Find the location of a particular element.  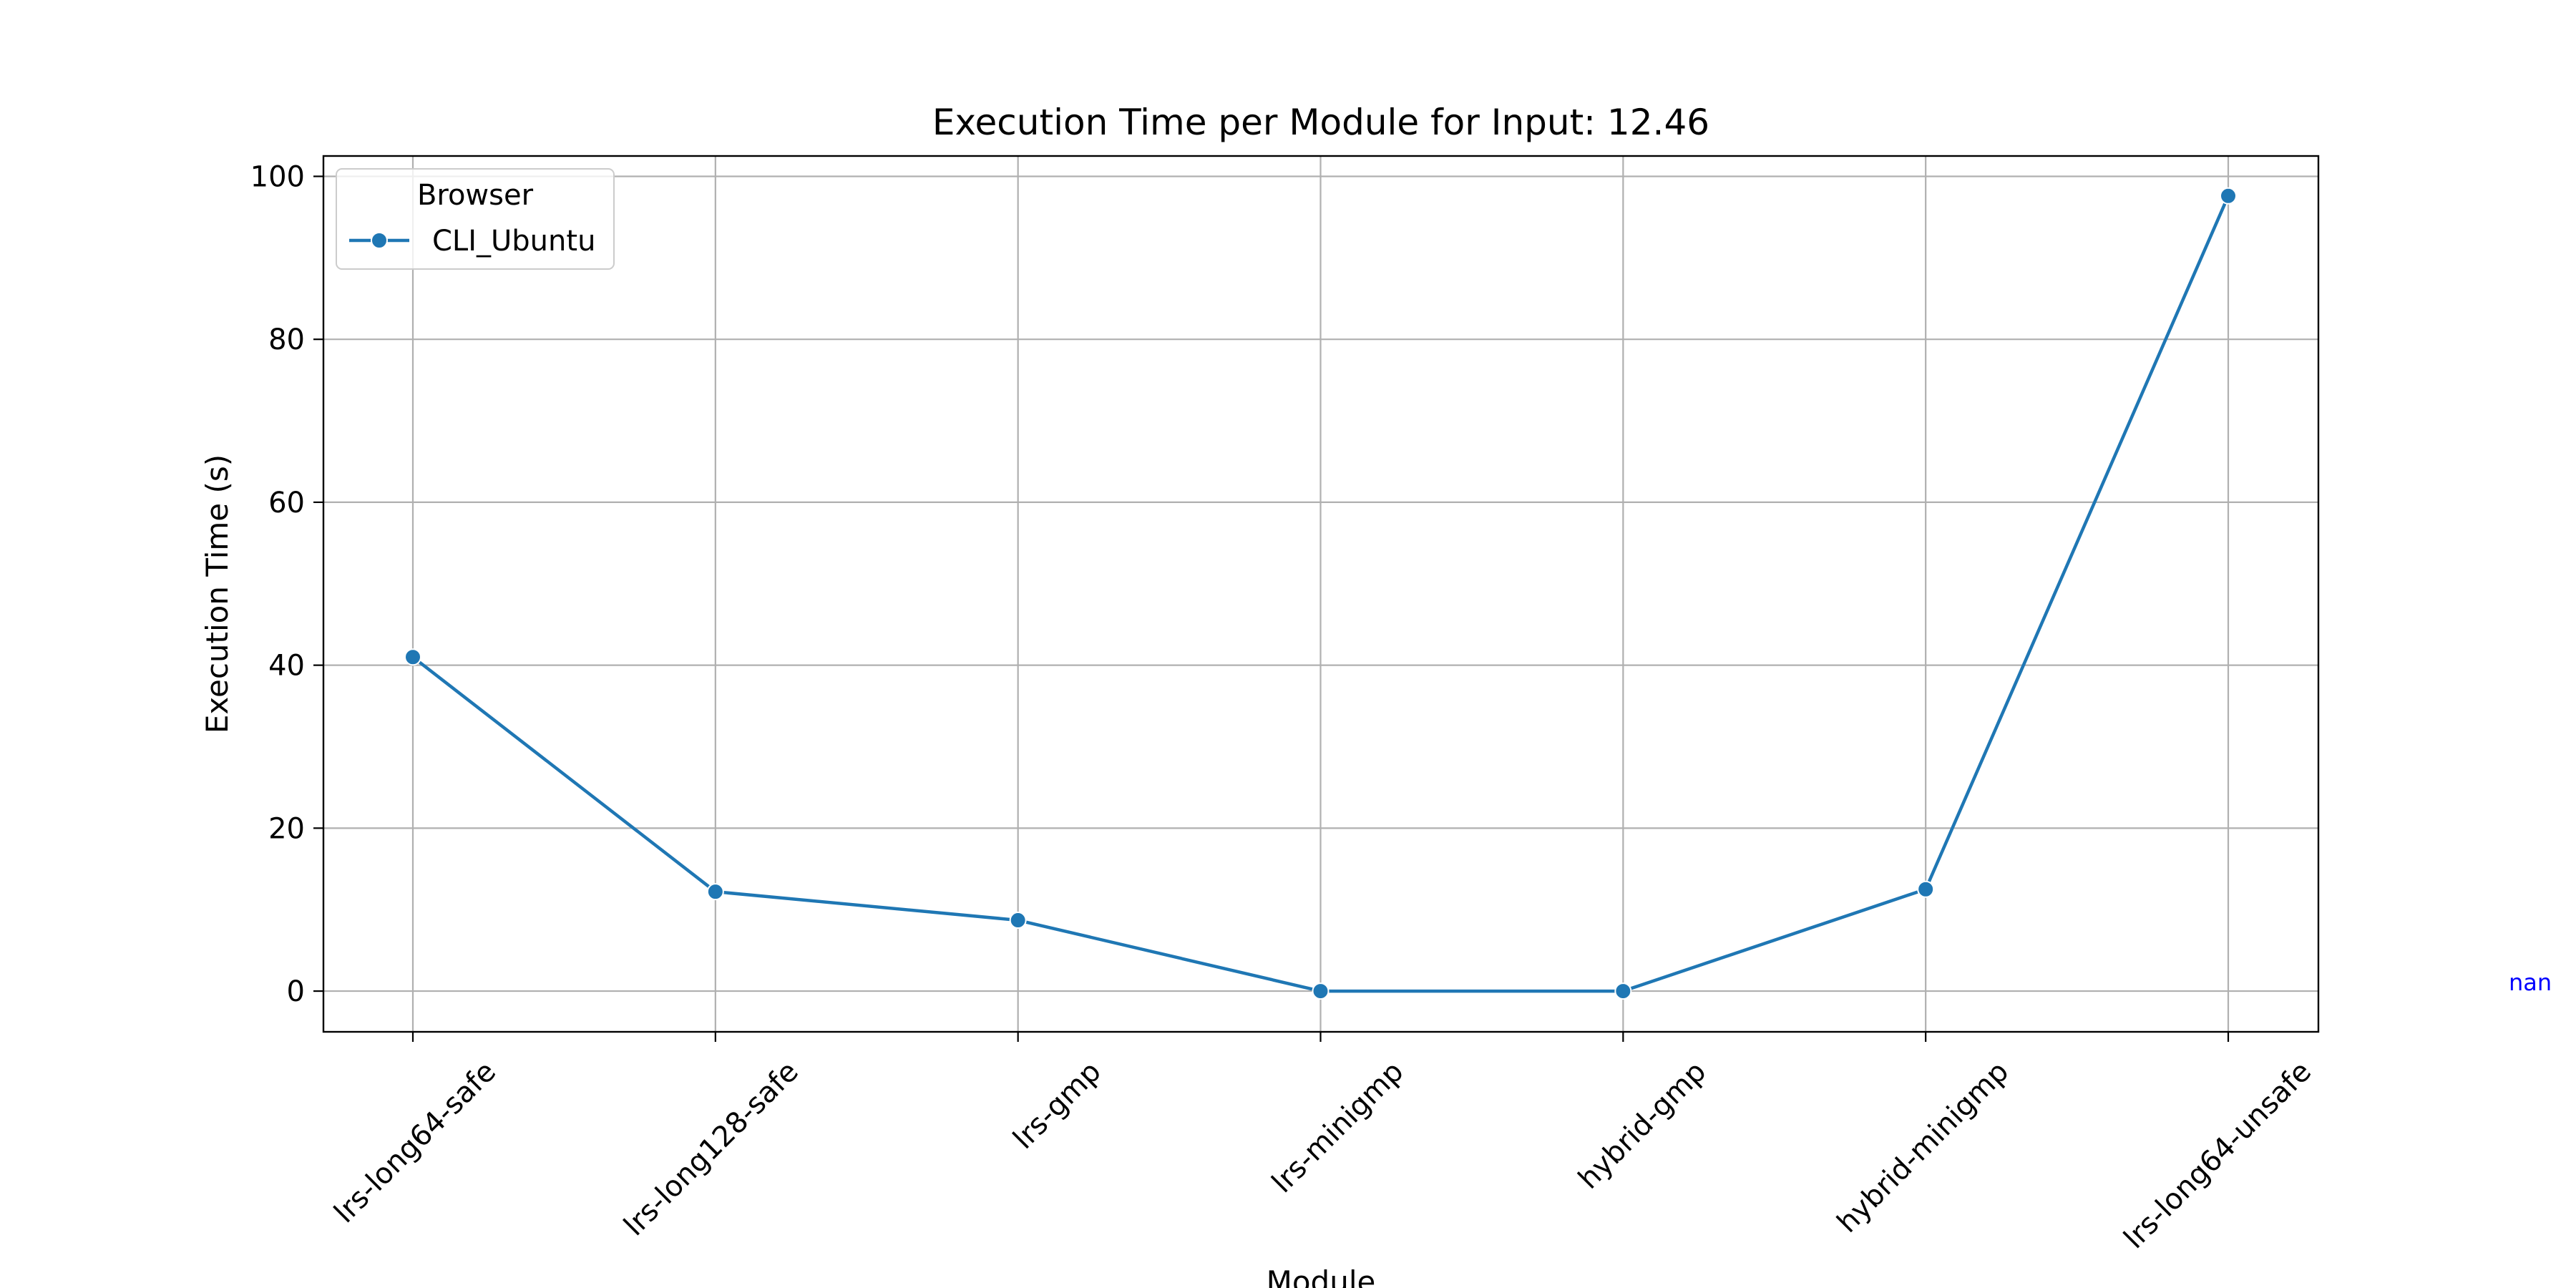

y-tick-label: 20 is located at coordinates (286, 828).